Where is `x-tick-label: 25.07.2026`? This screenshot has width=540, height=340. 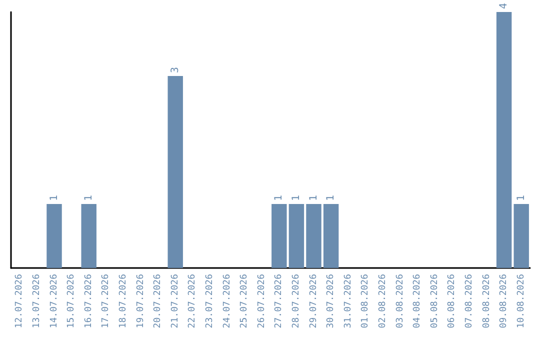 x-tick-label: 25.07.2026 is located at coordinates (245, 301).